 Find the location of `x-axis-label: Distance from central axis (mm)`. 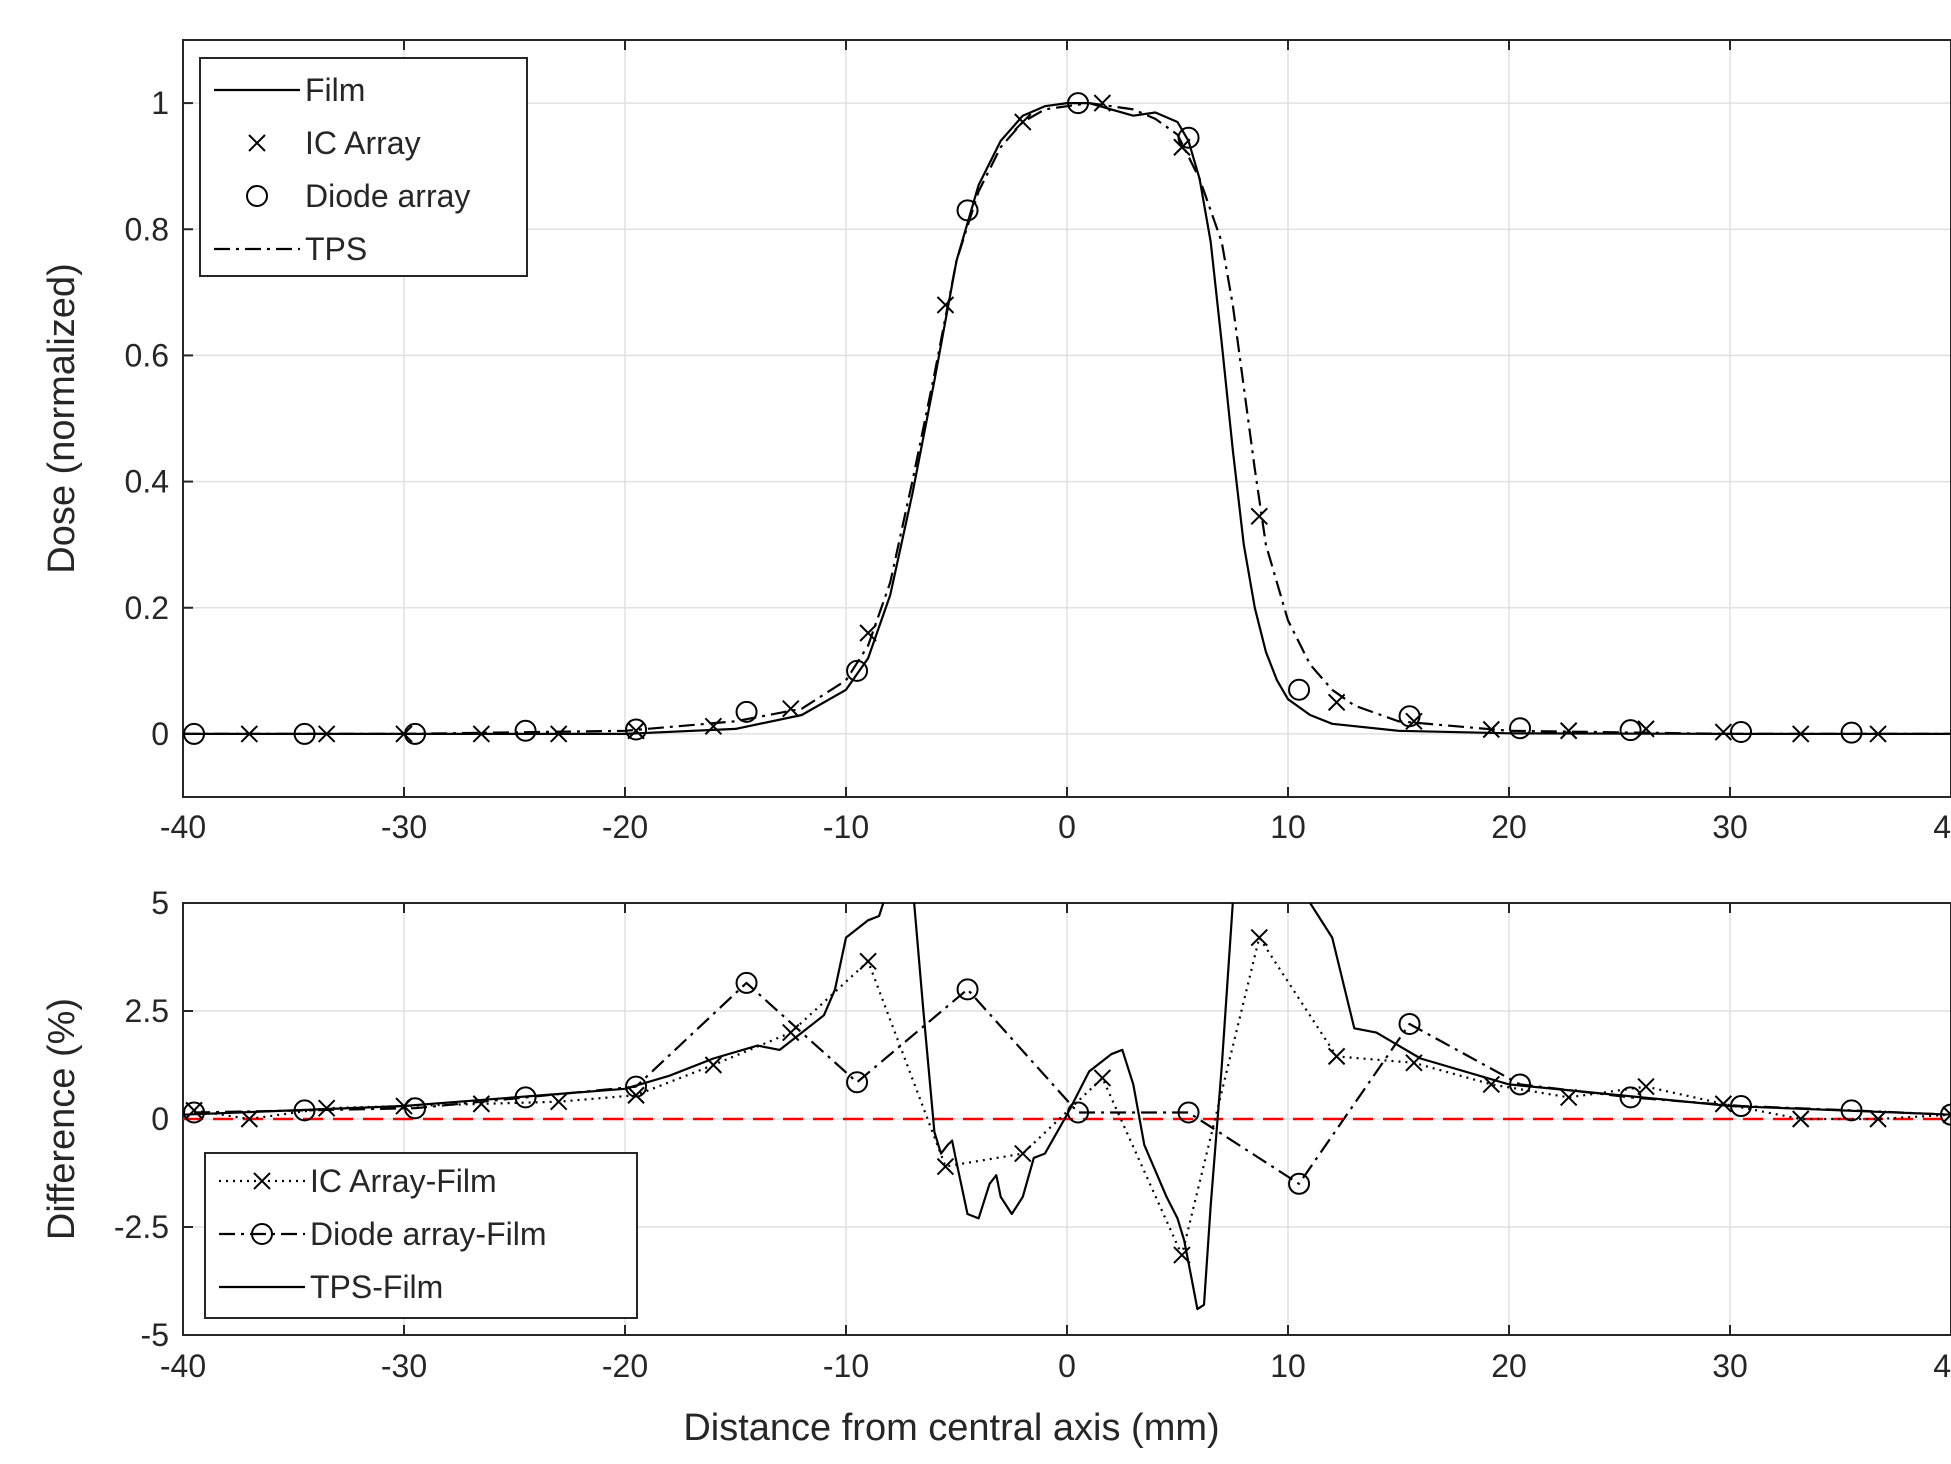

x-axis-label: Distance from central axis (mm) is located at coordinates (951, 1428).